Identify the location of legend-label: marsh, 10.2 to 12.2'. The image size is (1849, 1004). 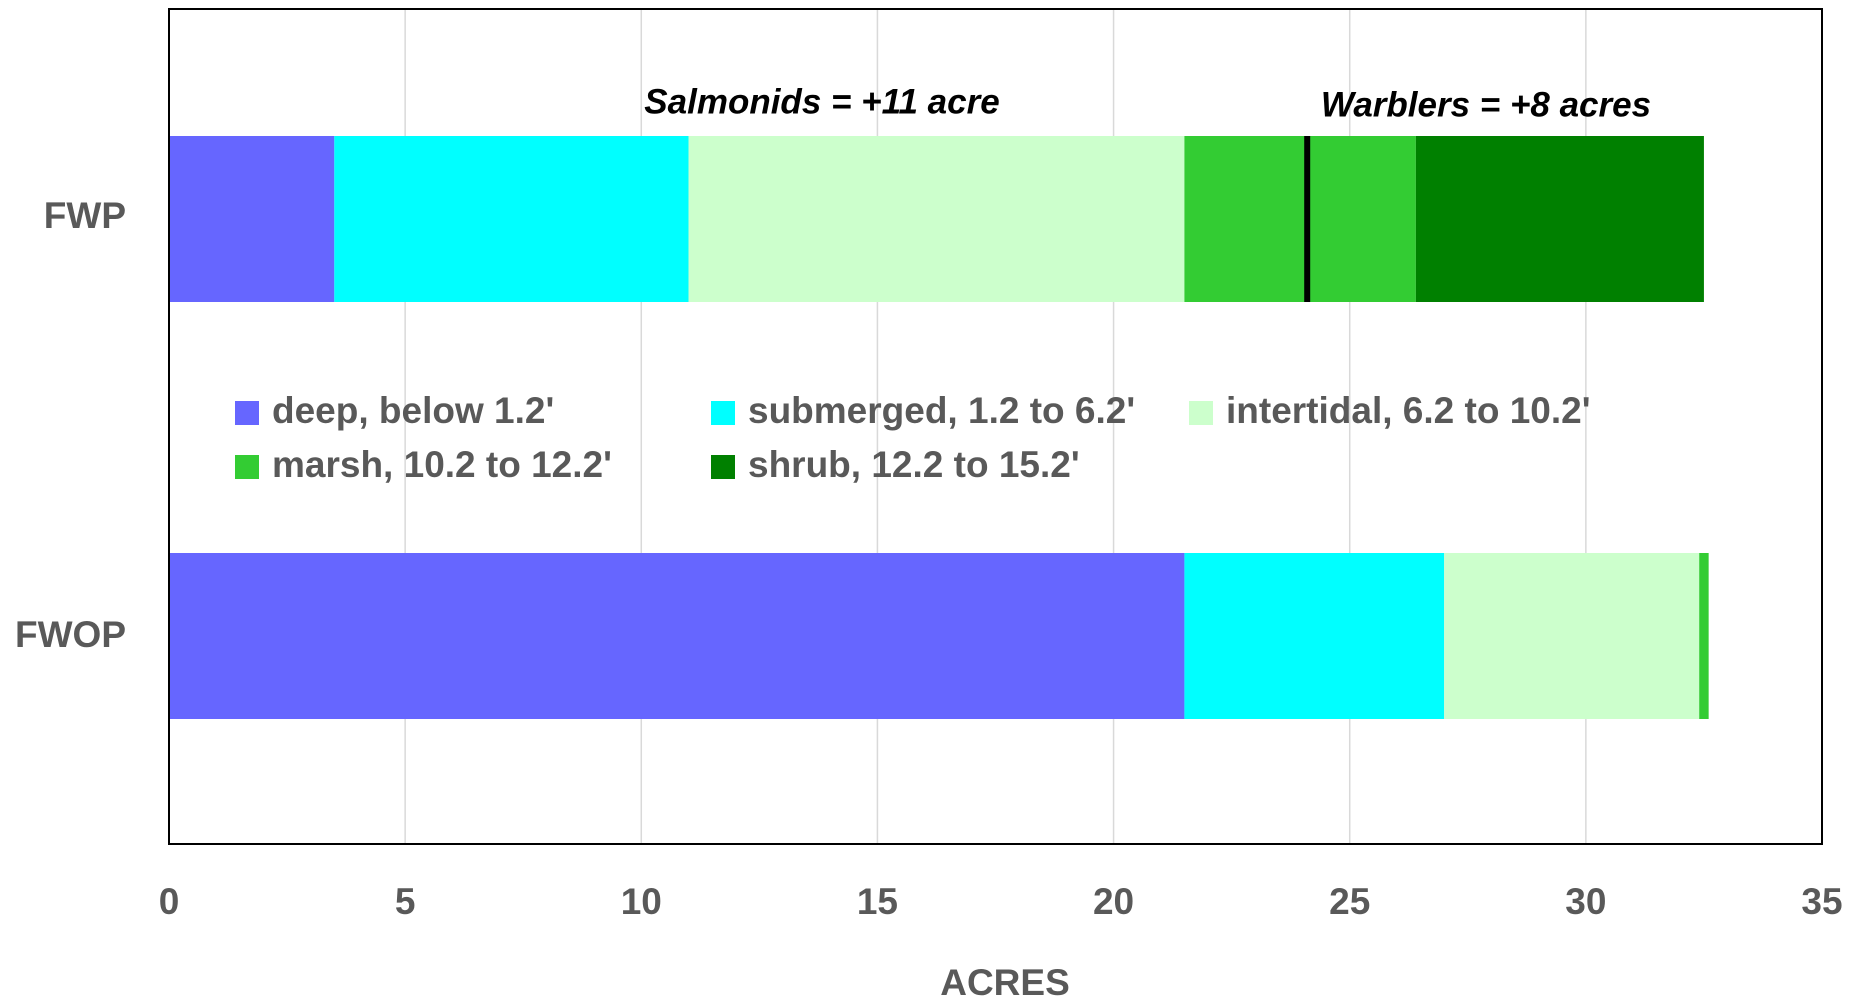
(442, 464).